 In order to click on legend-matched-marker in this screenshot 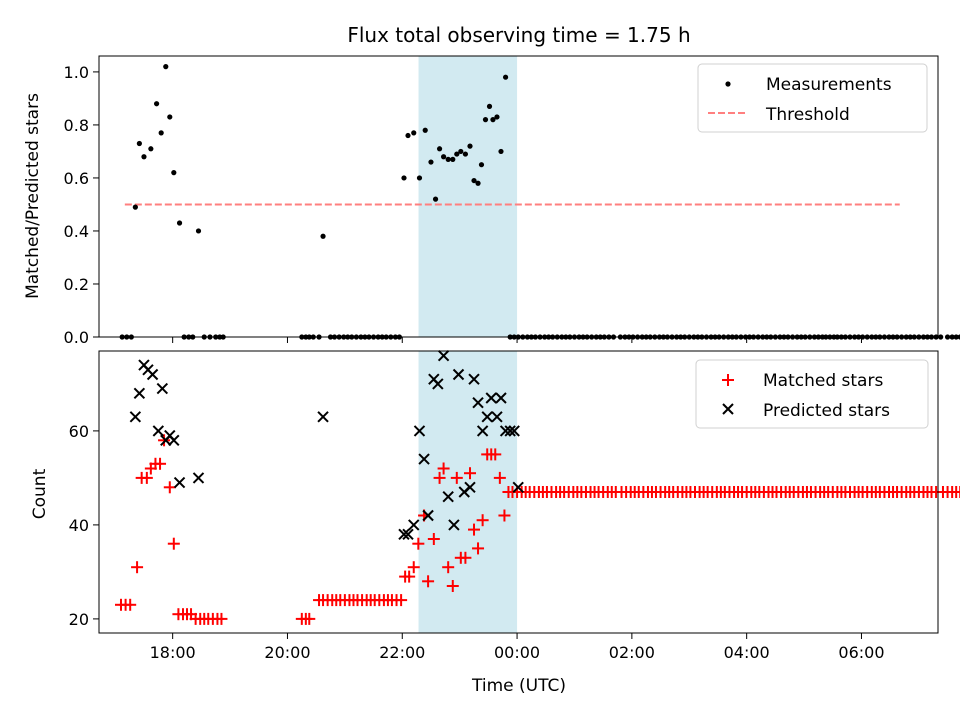, I will do `click(728, 380)`.